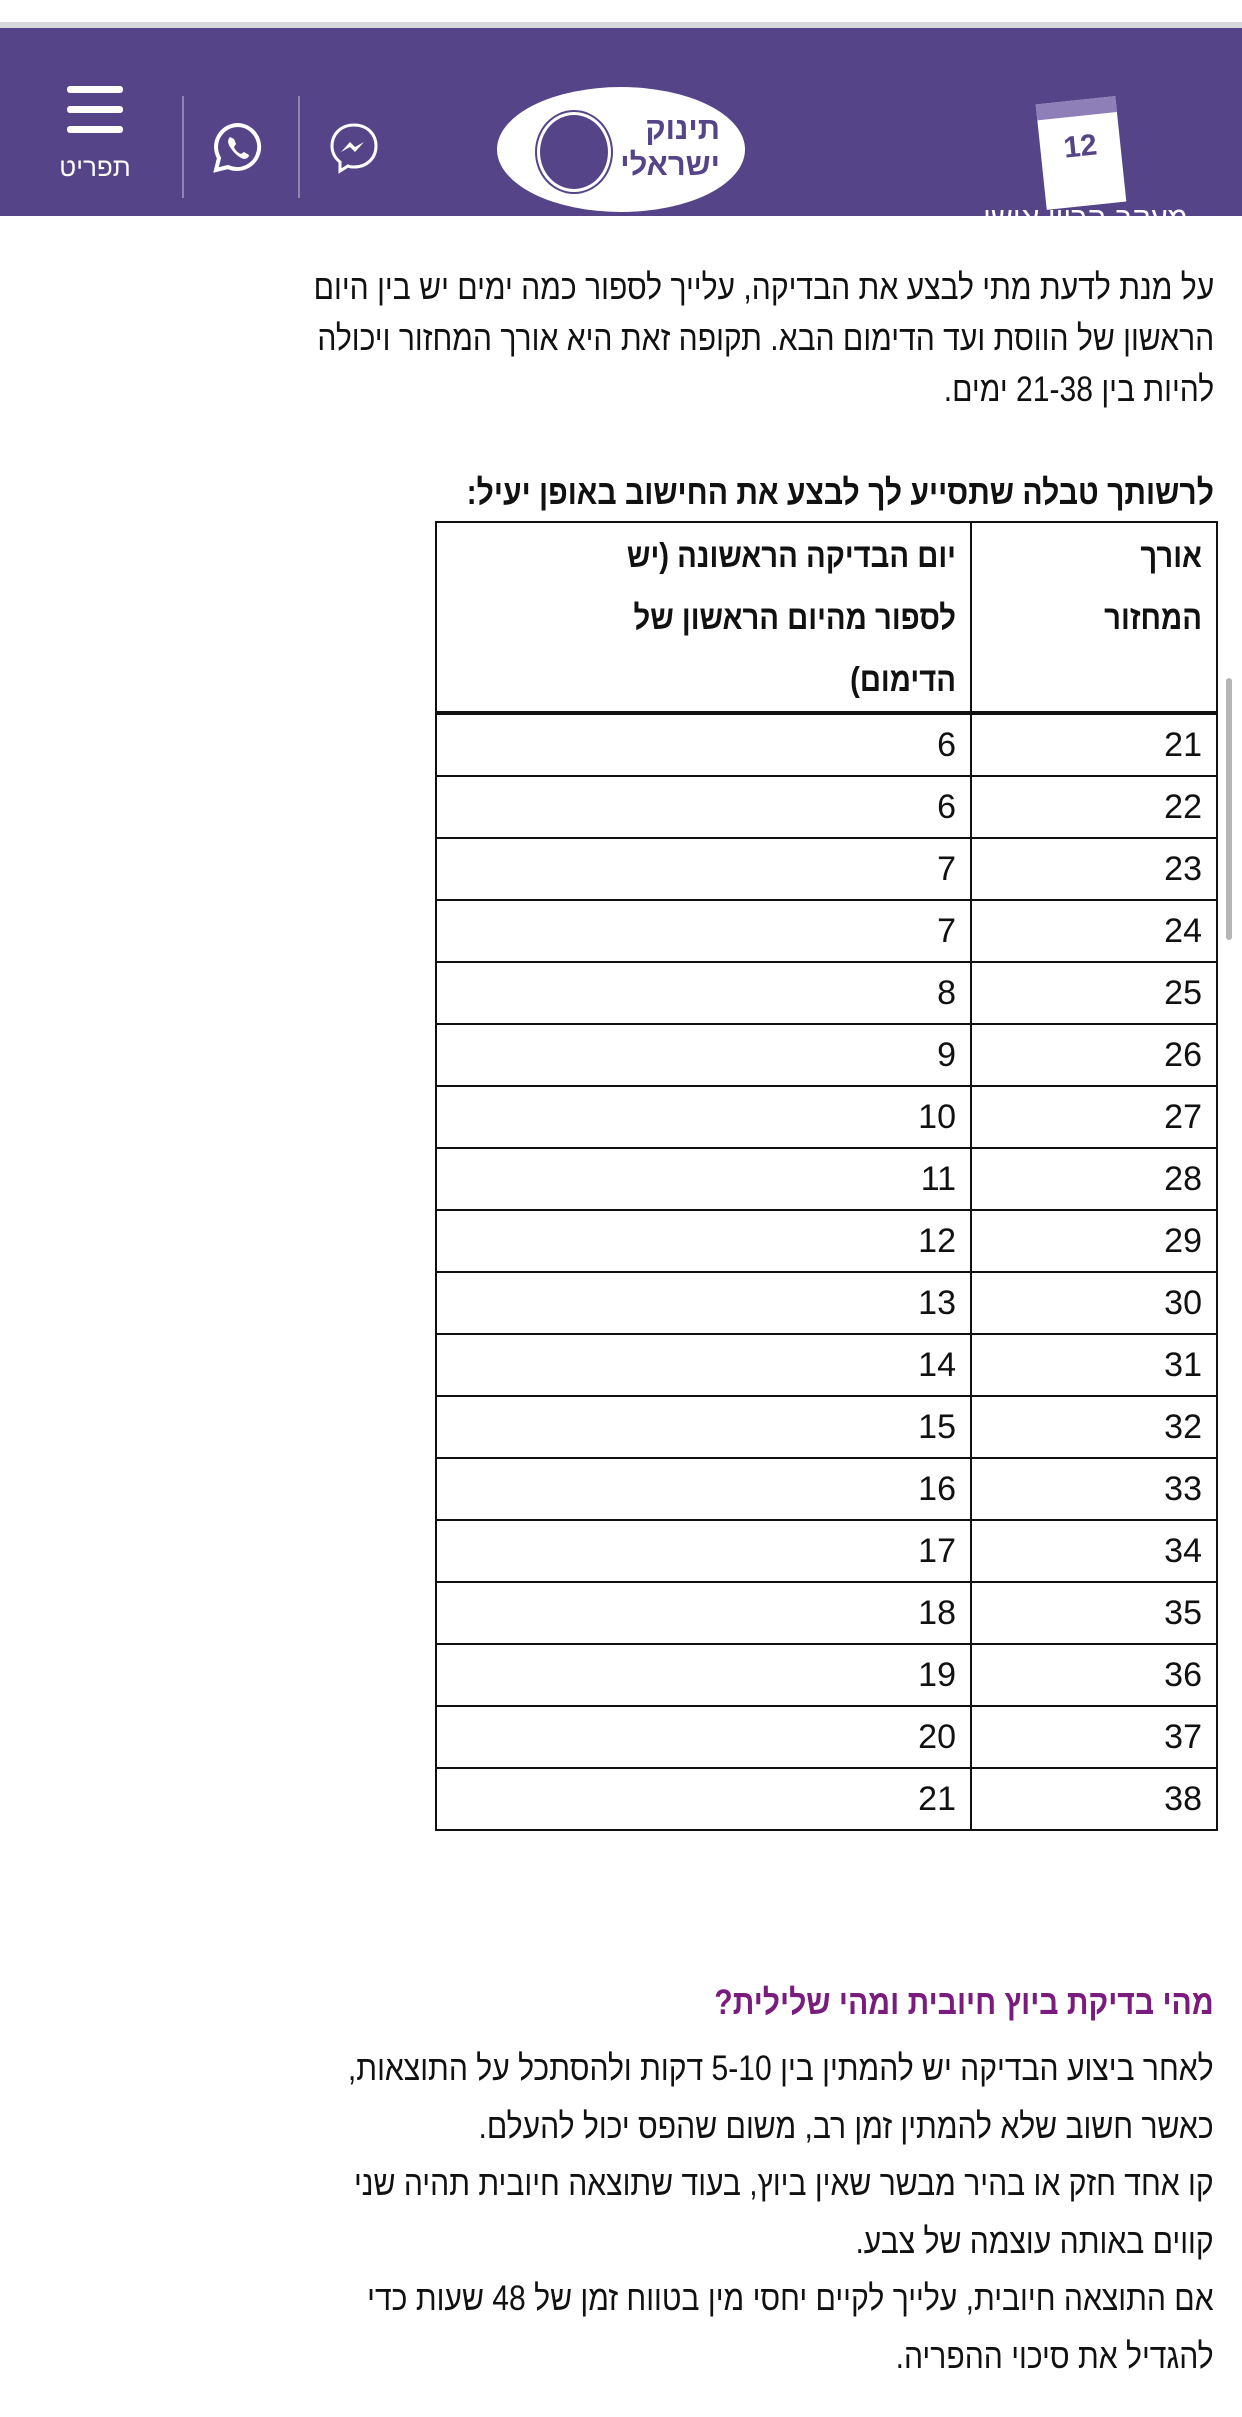 The width and height of the screenshot is (1242, 2417). What do you see at coordinates (1094, 617) in the screenshot?
I see `header-cycle-length: אורך המחזור` at bounding box center [1094, 617].